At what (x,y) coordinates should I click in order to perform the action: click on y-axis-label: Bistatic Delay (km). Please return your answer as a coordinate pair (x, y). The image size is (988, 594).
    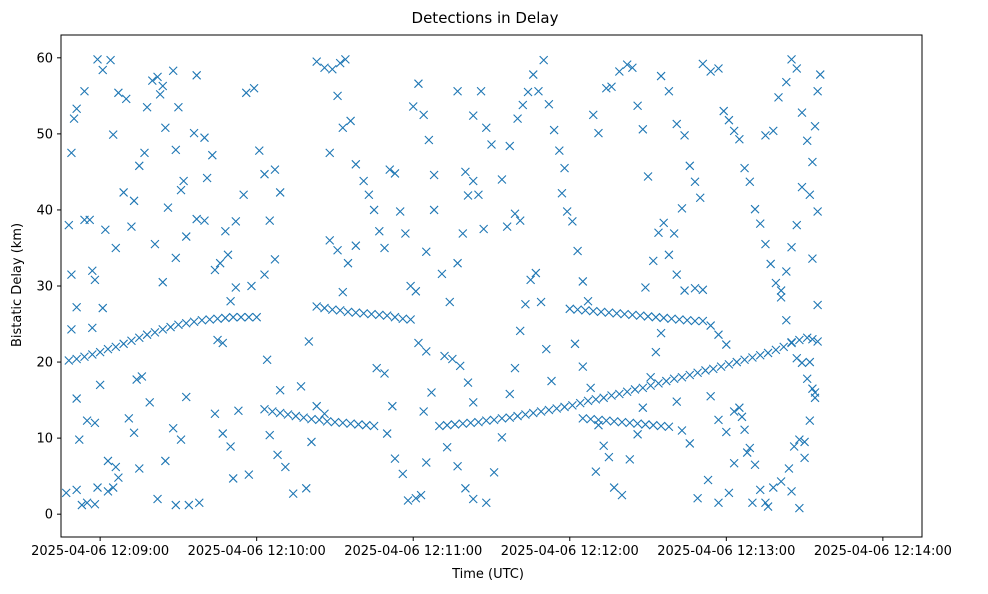
    Looking at the image, I should click on (17, 285).